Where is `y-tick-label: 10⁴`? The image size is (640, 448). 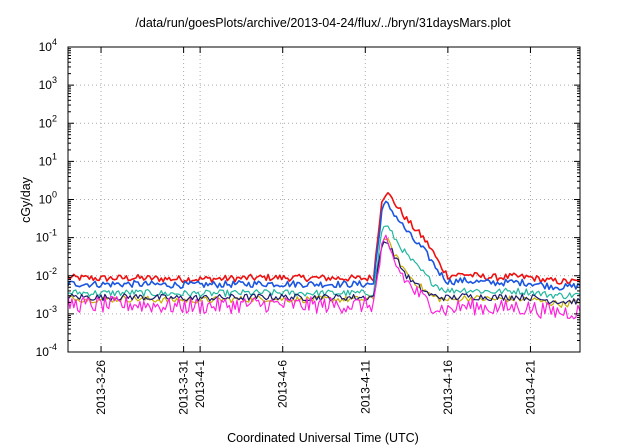 y-tick-label: 10⁴ is located at coordinates (48, 45).